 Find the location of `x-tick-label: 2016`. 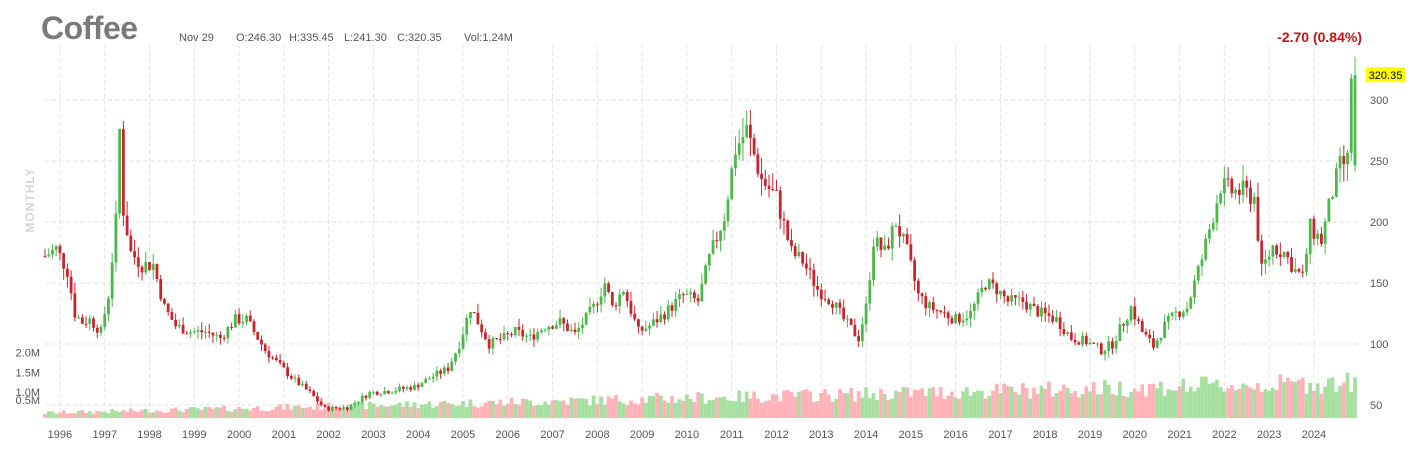

x-tick-label: 2016 is located at coordinates (955, 435).